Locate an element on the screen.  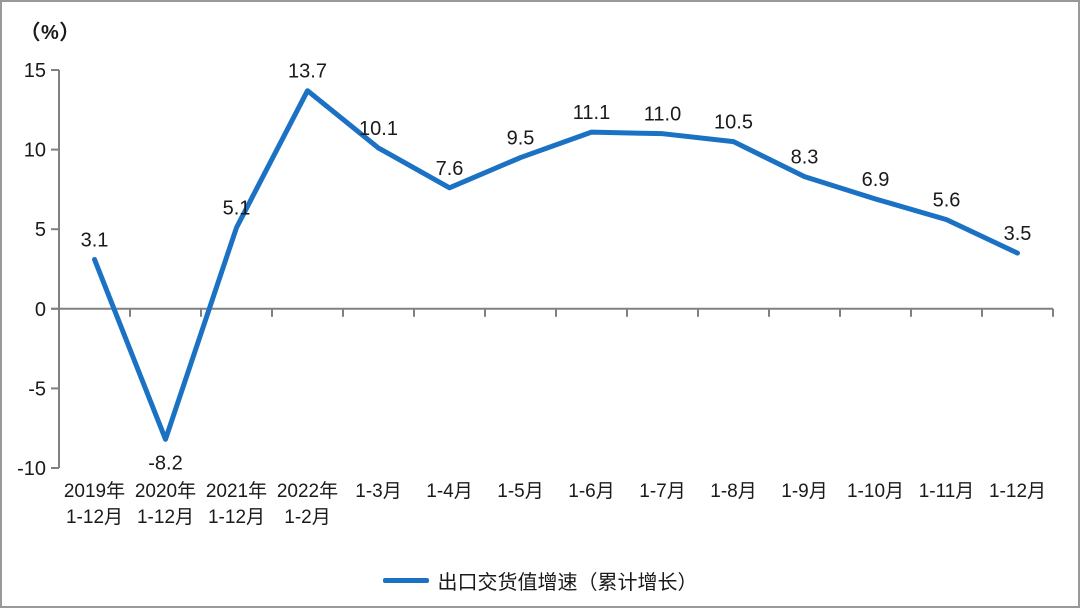
data-point-label: 5.1 is located at coordinates (237, 209).